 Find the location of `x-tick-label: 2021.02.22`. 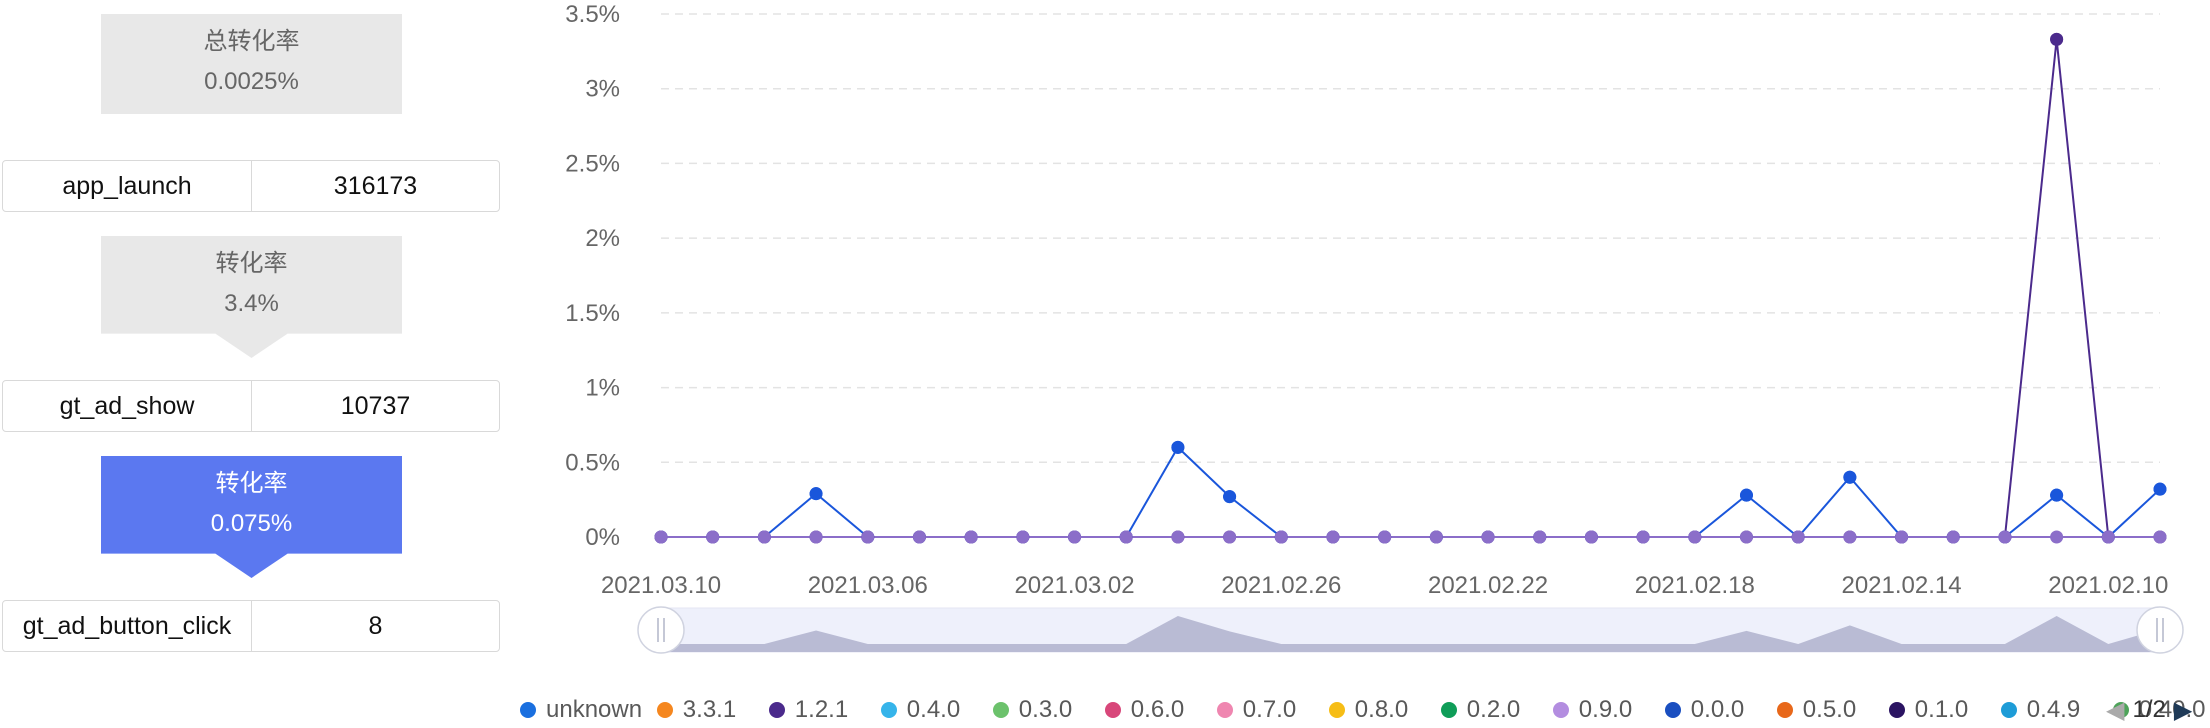

x-tick-label: 2021.02.22 is located at coordinates (1488, 585).